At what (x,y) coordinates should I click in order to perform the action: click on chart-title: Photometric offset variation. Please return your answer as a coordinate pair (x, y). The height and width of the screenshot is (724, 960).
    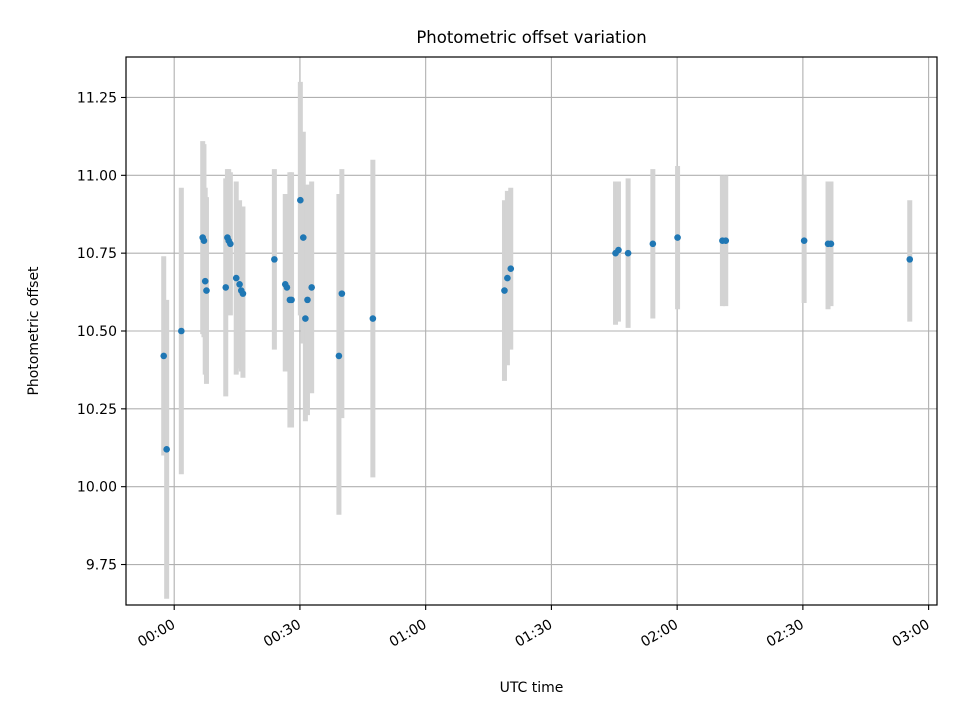
    Looking at the image, I should click on (531, 37).